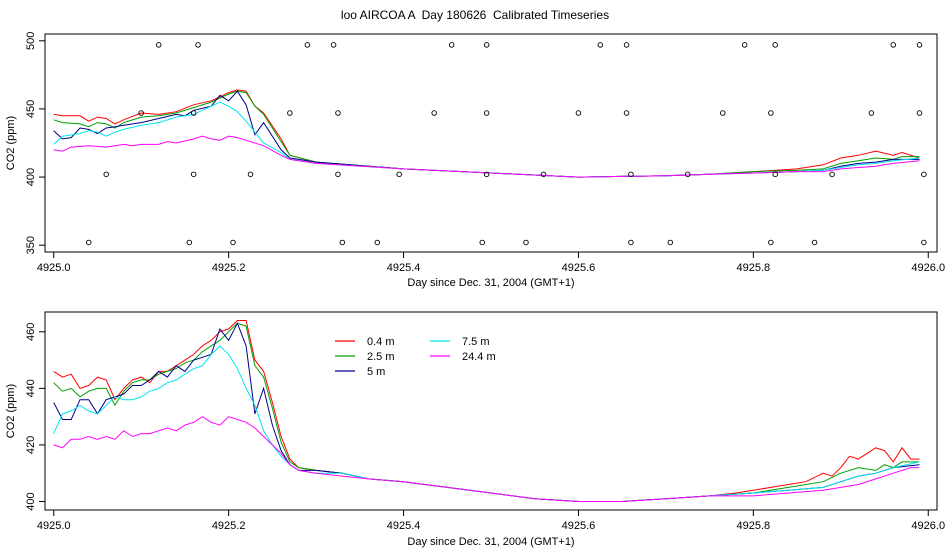 The width and height of the screenshot is (950, 550). I want to click on series-line-7-5-m, so click(486, 139).